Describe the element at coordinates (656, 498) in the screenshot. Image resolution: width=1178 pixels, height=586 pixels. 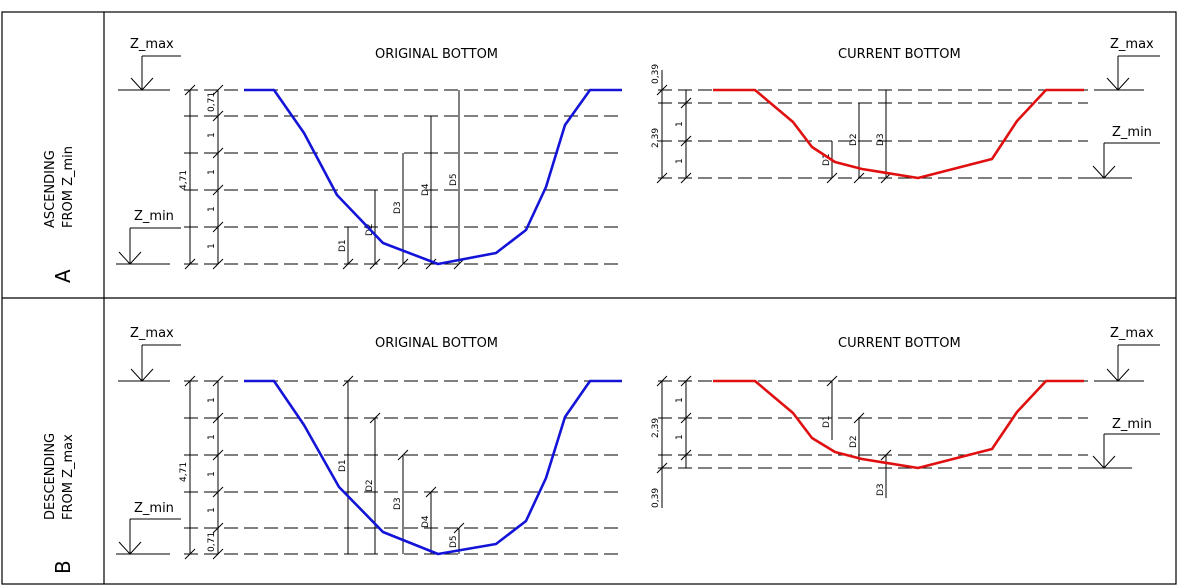
I see `row-b-current-offset-dim: 0,39` at that location.